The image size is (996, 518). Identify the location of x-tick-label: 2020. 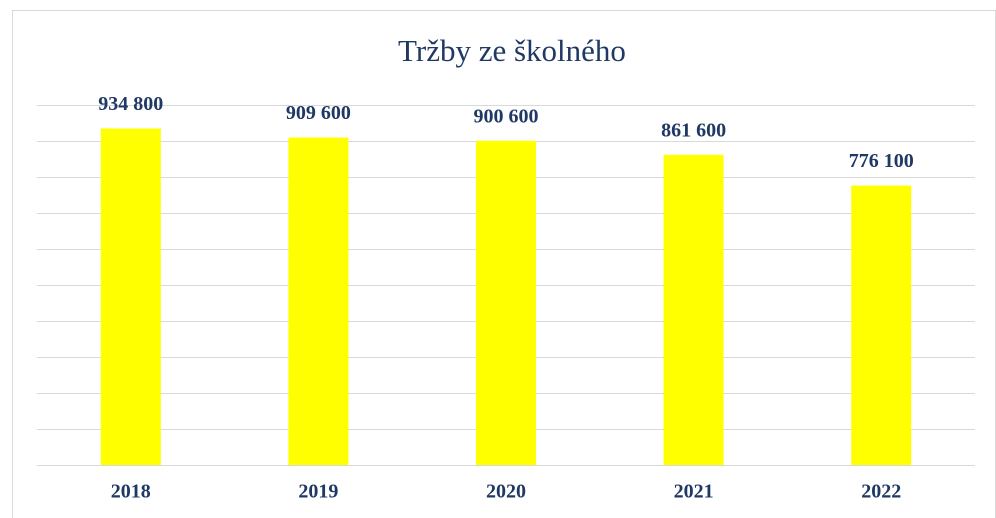
(506, 492).